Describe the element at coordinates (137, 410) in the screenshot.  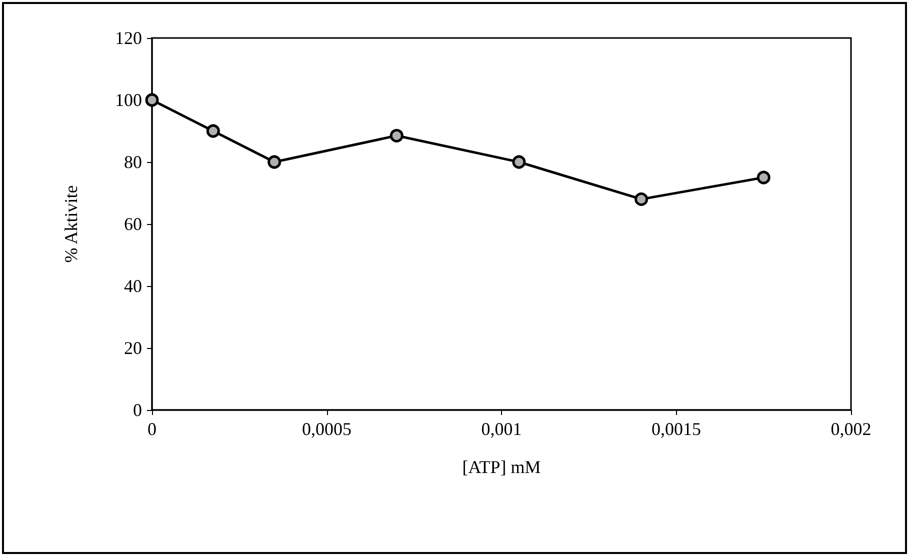
I see `y-tick-label: 0` at that location.